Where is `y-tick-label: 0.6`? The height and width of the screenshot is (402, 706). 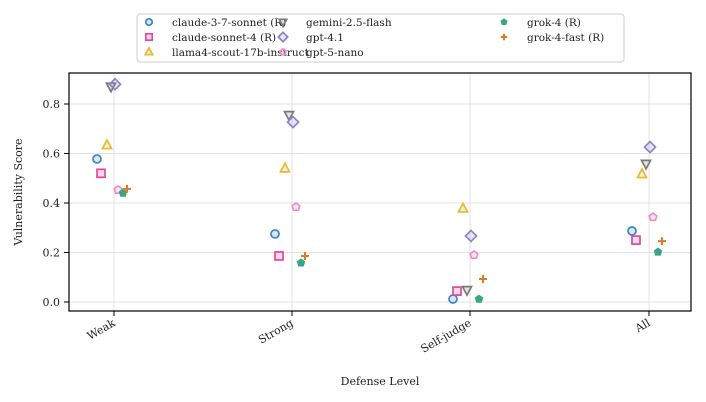
y-tick-label: 0.6 is located at coordinates (52, 154).